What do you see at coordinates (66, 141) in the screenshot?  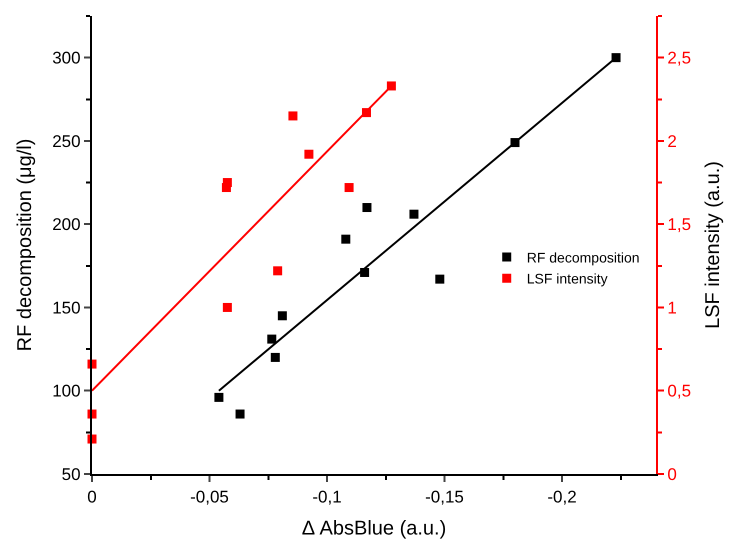 I see `y-tick-label: 250` at bounding box center [66, 141].